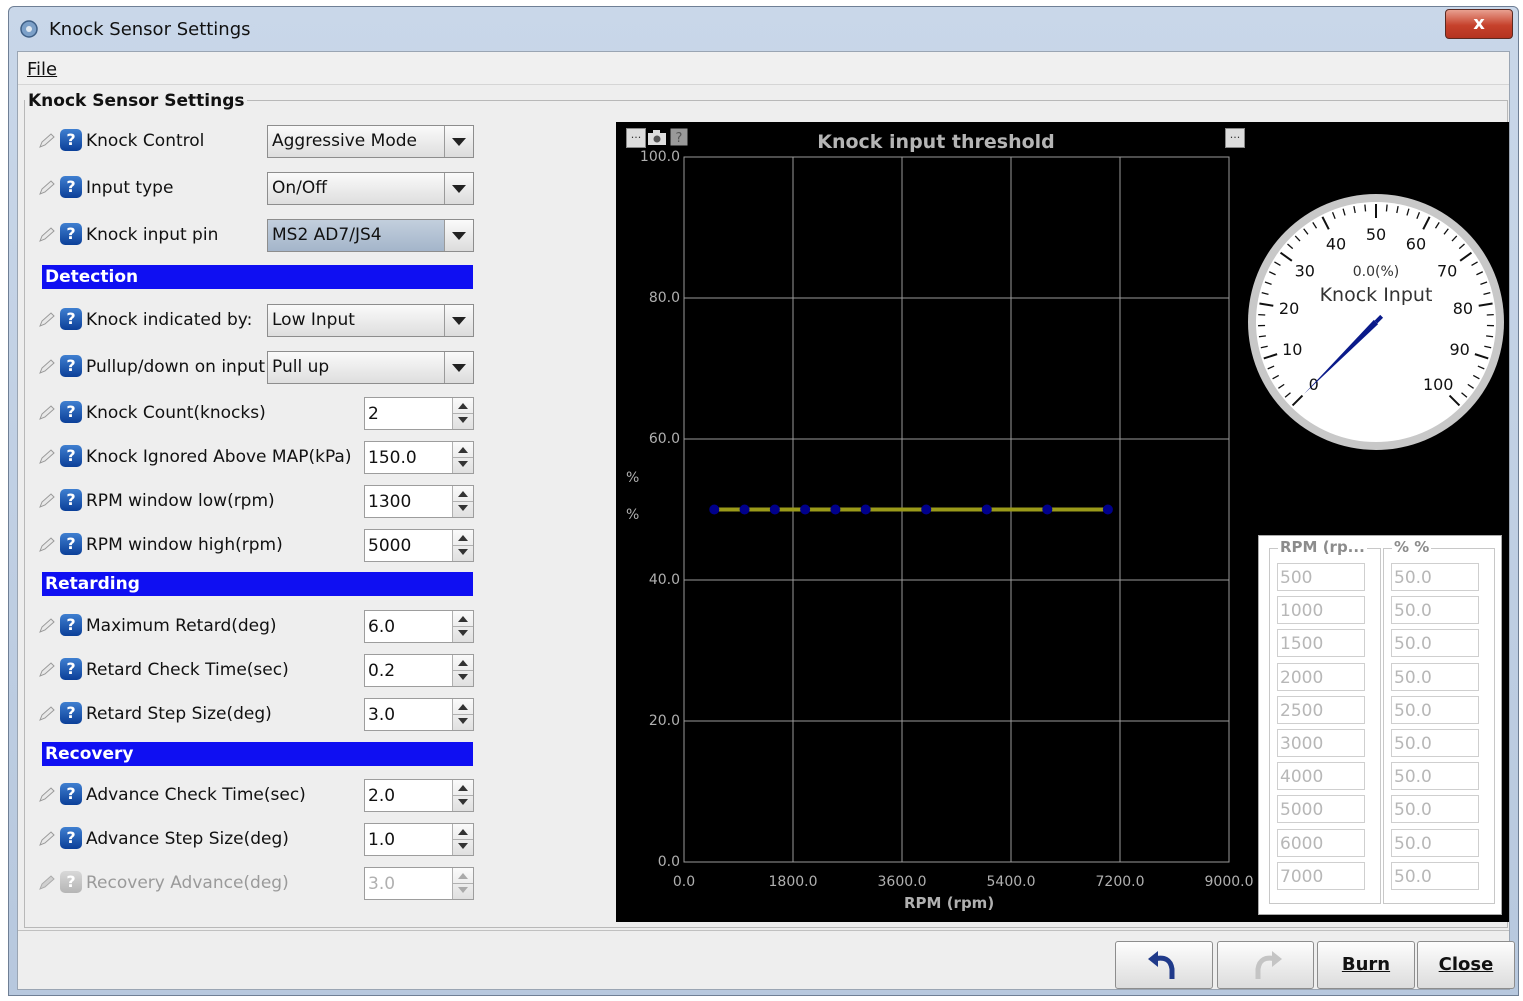 The height and width of the screenshot is (1001, 1523). I want to click on knock-input-pin-select: MS2 AD7/JS4, so click(370, 235).